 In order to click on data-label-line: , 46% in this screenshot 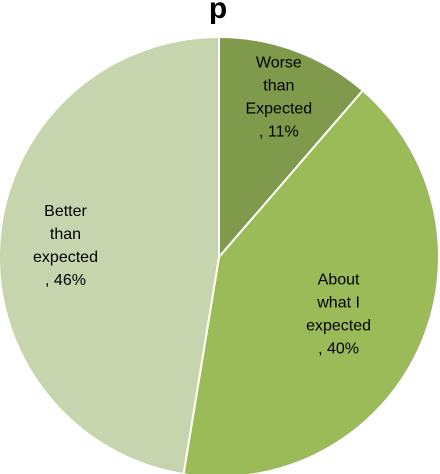, I will do `click(65, 280)`.